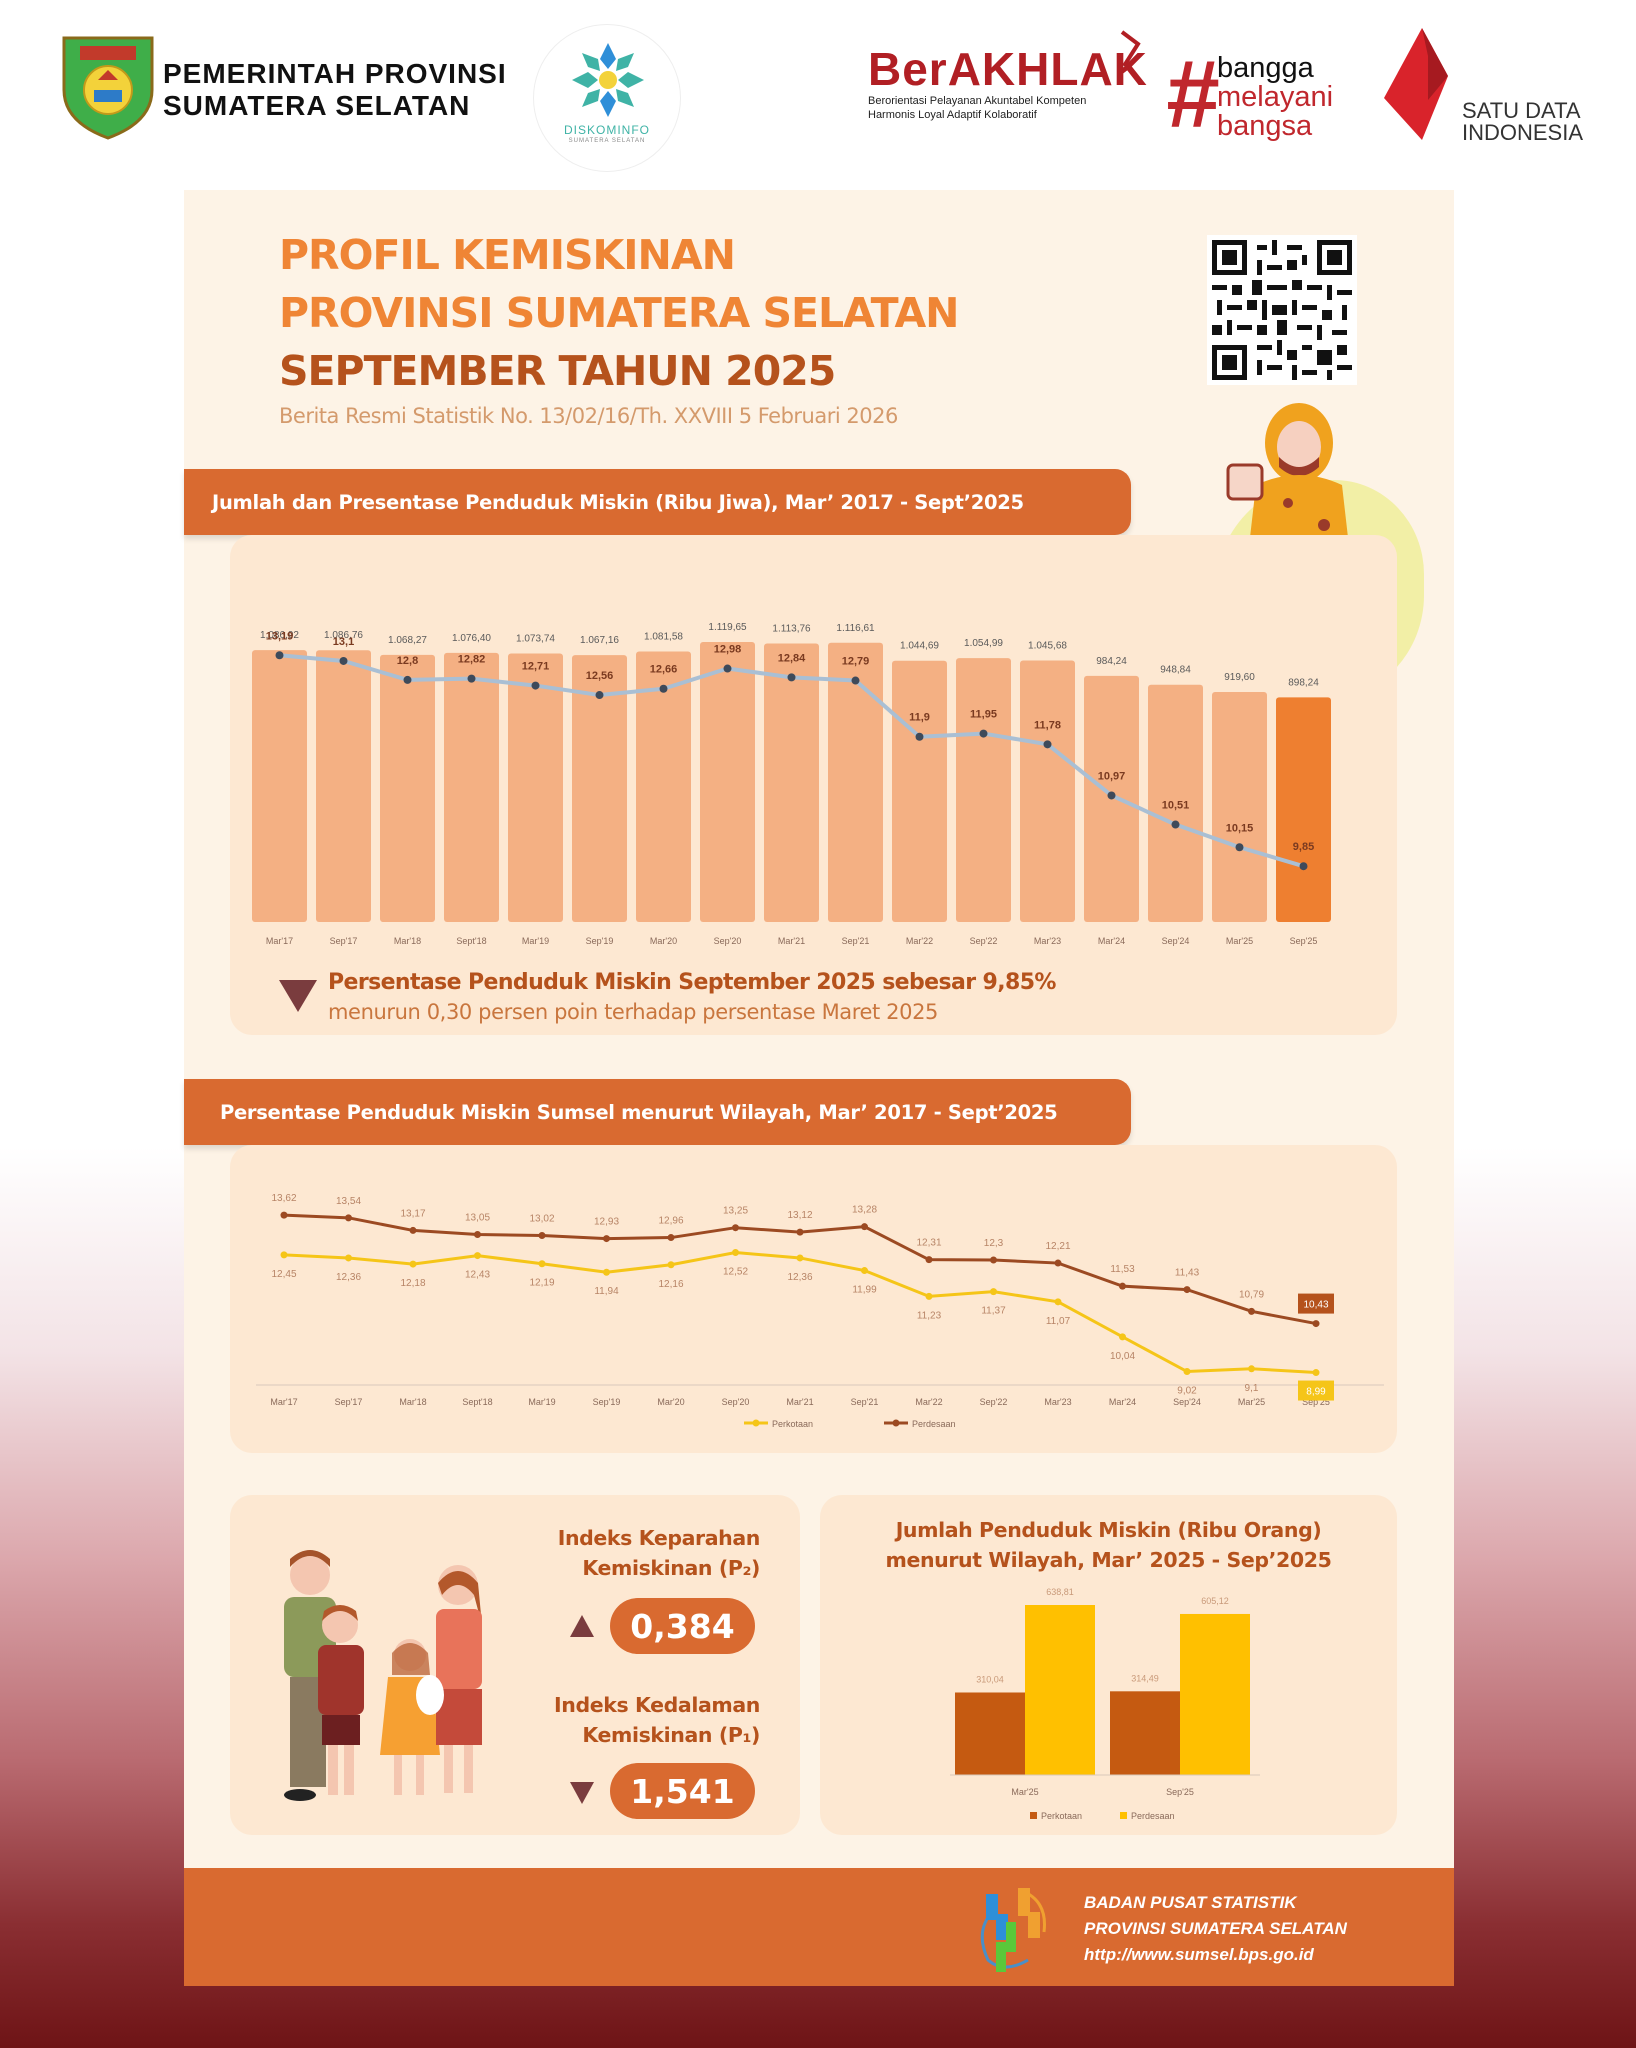 This screenshot has width=1636, height=2048. Describe the element at coordinates (664, 670) in the screenshot. I see `svg-text: 12,66` at that location.